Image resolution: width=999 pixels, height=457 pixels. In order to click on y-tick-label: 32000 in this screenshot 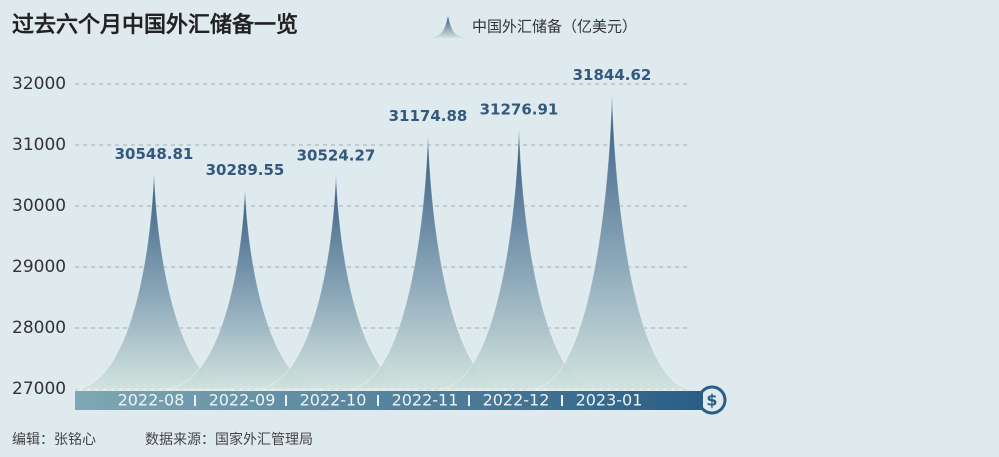, I will do `click(39, 84)`.